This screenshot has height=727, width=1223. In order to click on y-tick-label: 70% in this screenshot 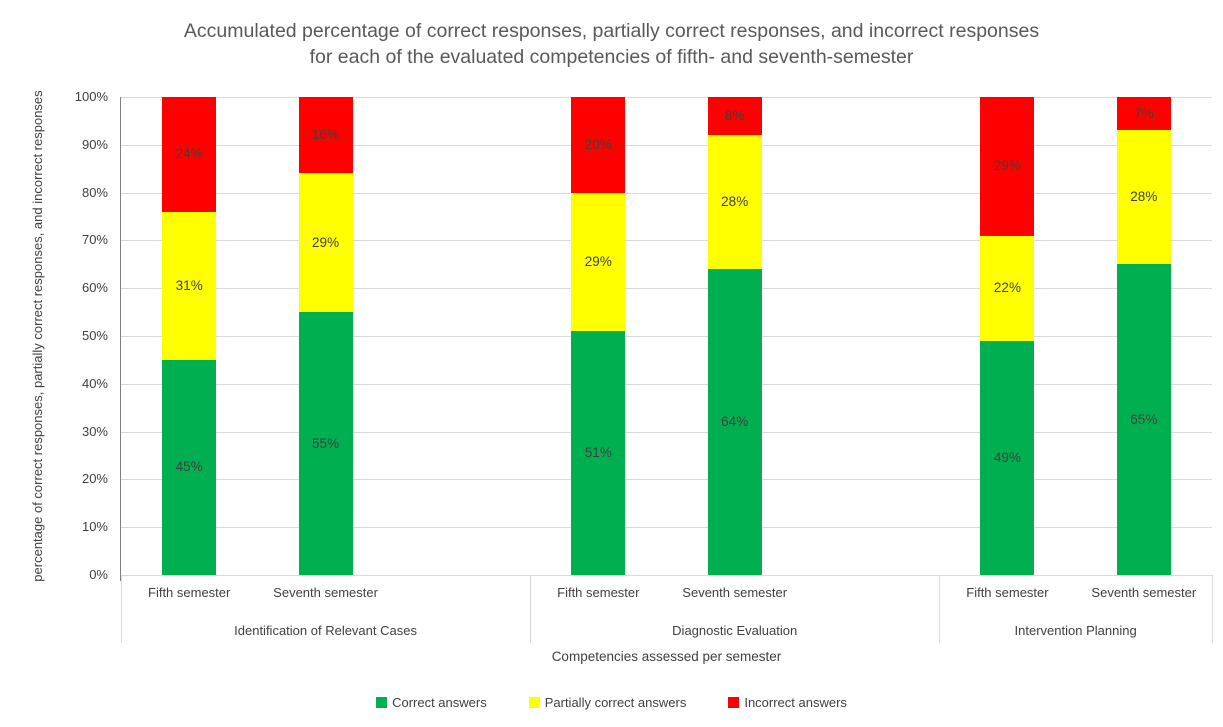, I will do `click(94, 240)`.